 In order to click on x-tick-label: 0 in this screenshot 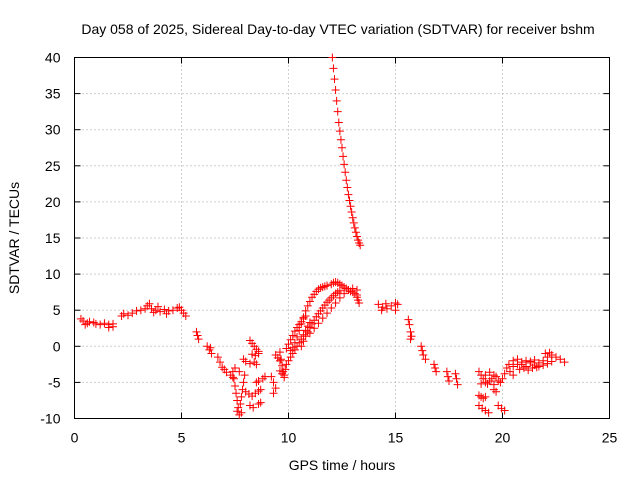, I will do `click(75, 438)`.